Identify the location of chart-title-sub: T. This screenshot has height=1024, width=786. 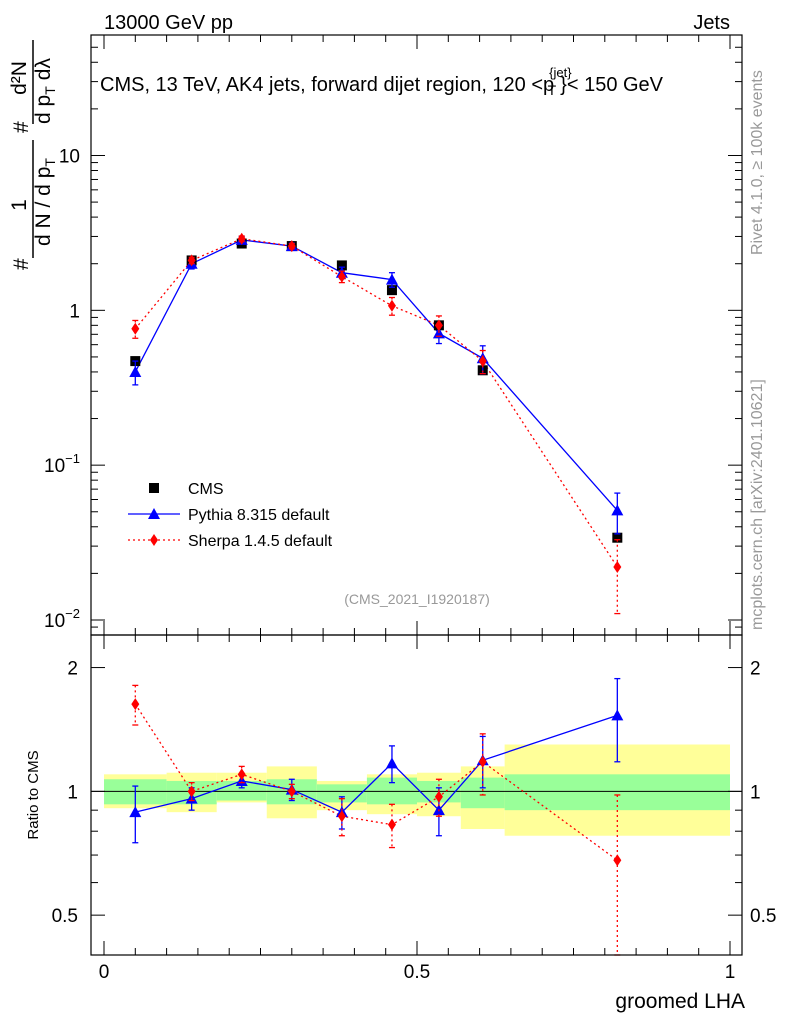
(552, 90).